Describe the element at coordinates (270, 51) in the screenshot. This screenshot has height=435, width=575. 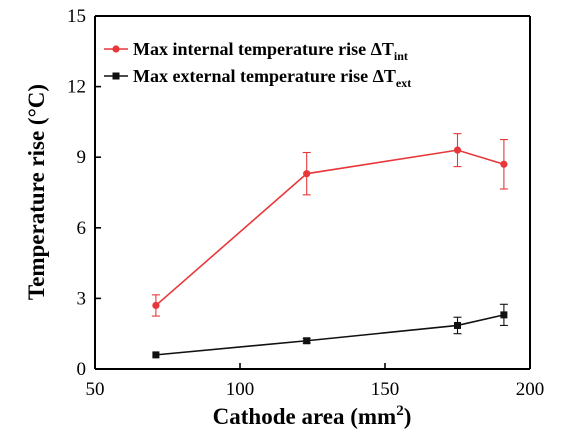
I see `legend-int-label: Max internal temperature rise ΔTint` at that location.